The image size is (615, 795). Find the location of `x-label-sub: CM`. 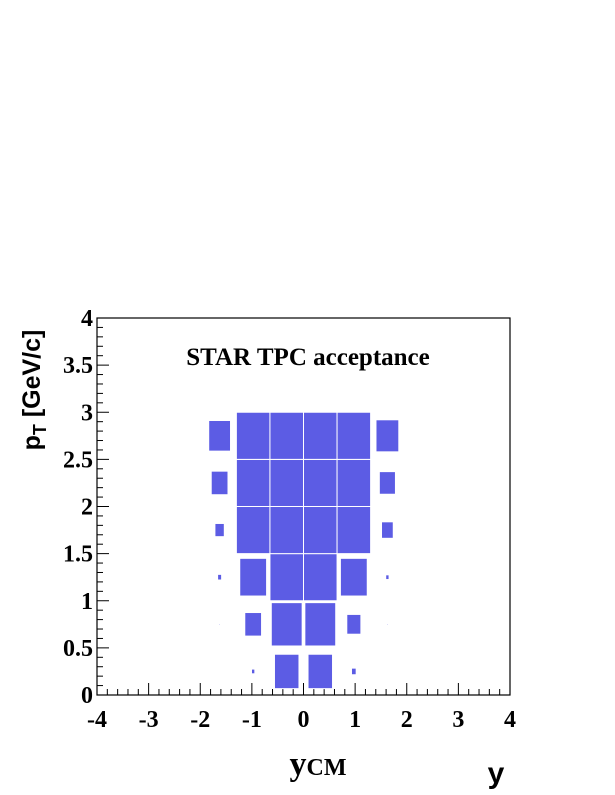

x-label-sub: CM is located at coordinates (327, 768).